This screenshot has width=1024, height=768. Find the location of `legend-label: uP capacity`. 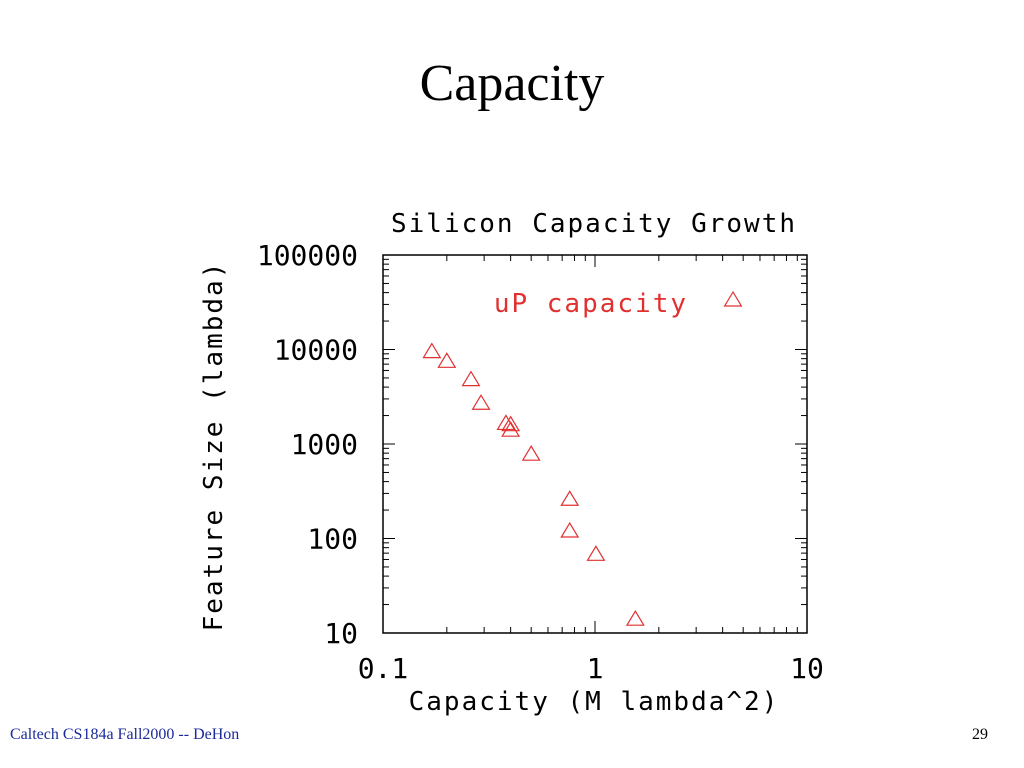

legend-label: uP capacity is located at coordinates (591, 304).